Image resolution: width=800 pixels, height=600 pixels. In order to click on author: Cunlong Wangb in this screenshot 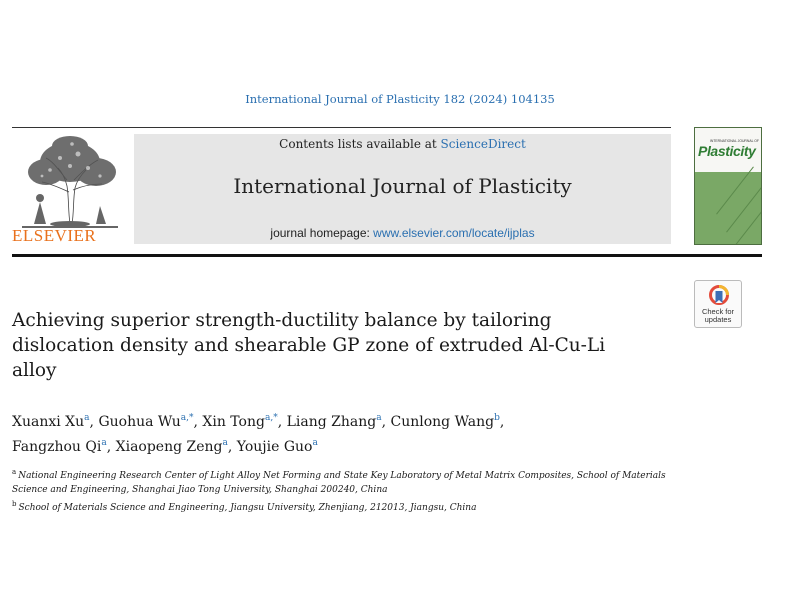, I will do `click(445, 421)`.